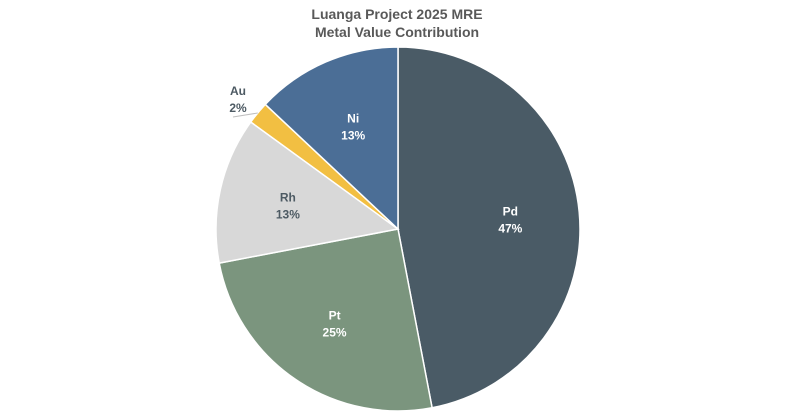 The width and height of the screenshot is (794, 416). I want to click on data-label-ni: Ni 13%, so click(353, 126).